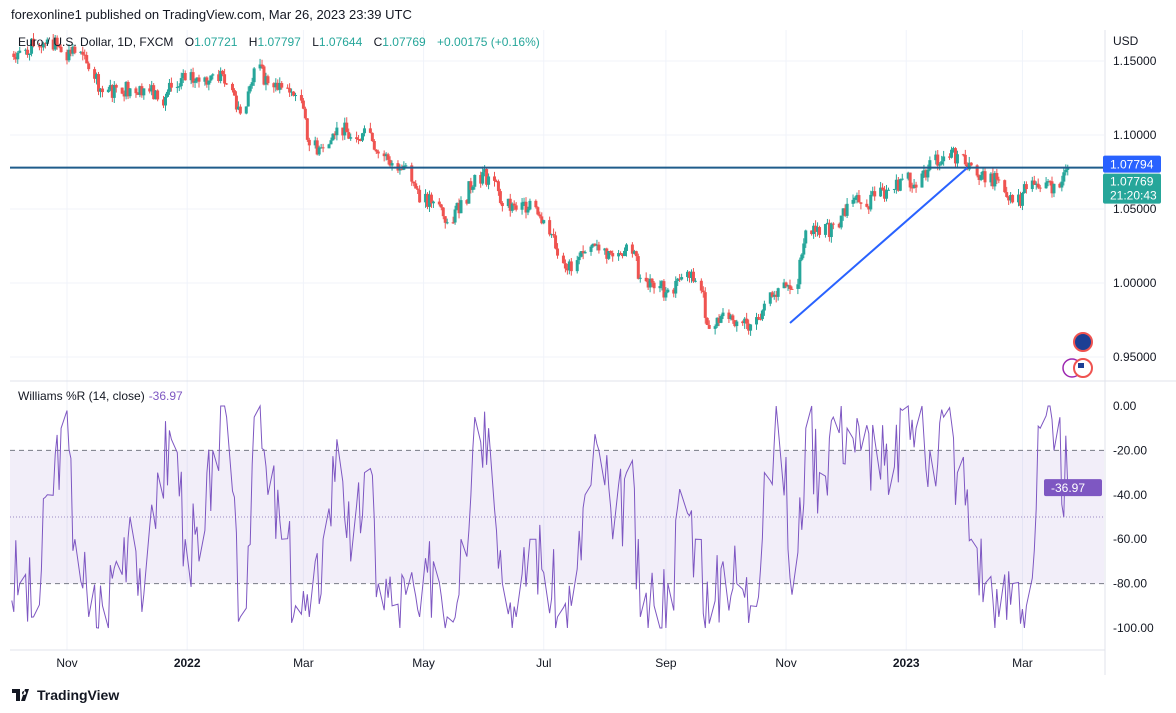  I want to click on time-tick-label: 2023, so click(906, 663).